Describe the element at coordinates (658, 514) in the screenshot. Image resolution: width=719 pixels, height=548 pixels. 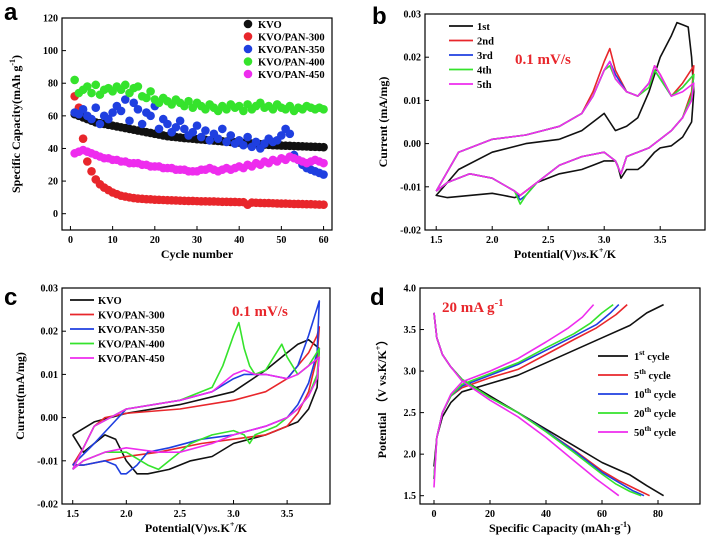
I see `x-tick-label: 80` at that location.